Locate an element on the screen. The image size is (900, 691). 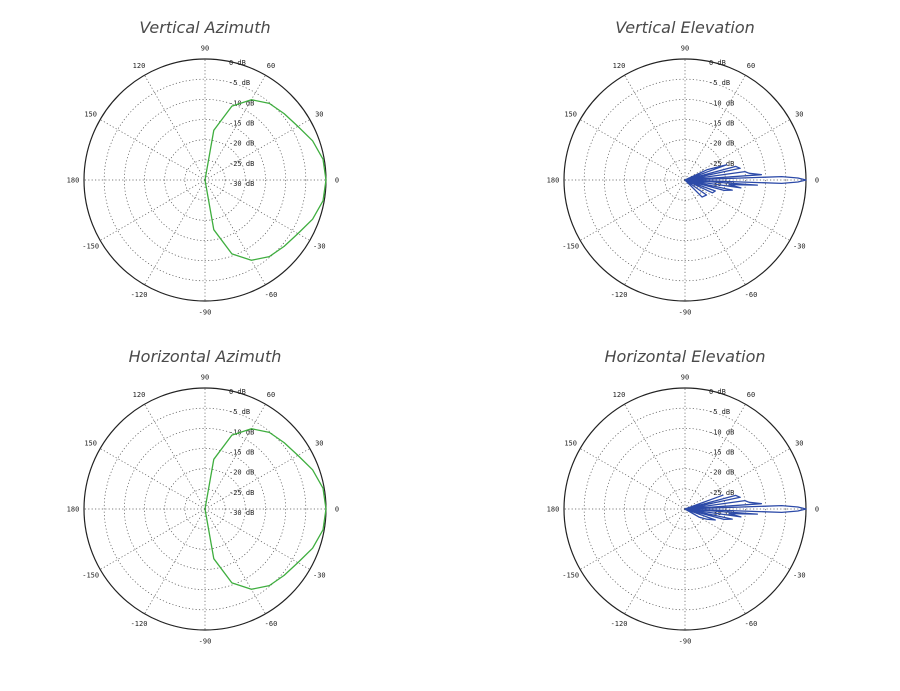
chart-title: Vertical Azimuth is located at coordinates (205, 27).